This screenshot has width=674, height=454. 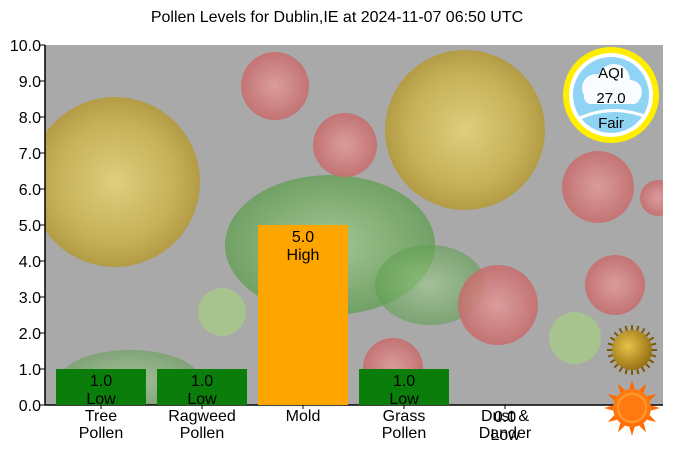 What do you see at coordinates (632, 408) in the screenshot?
I see `sun-icon` at bounding box center [632, 408].